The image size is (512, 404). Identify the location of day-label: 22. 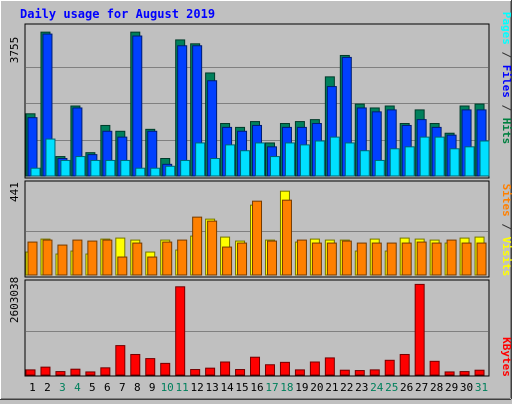
(346, 387).